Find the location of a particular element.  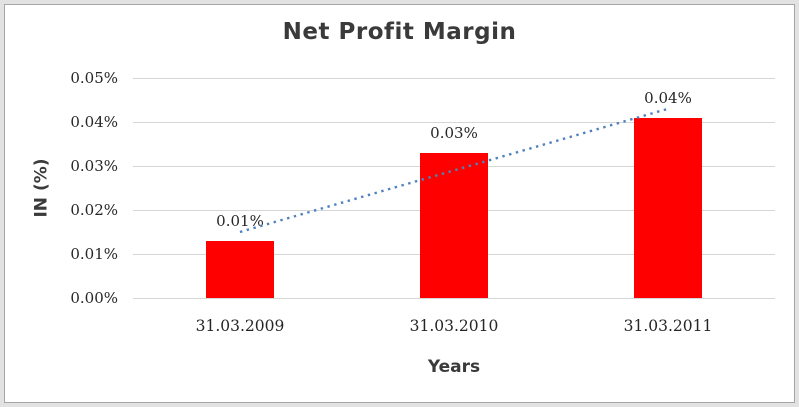

x-category-label: 31.03.2010 is located at coordinates (454, 326).